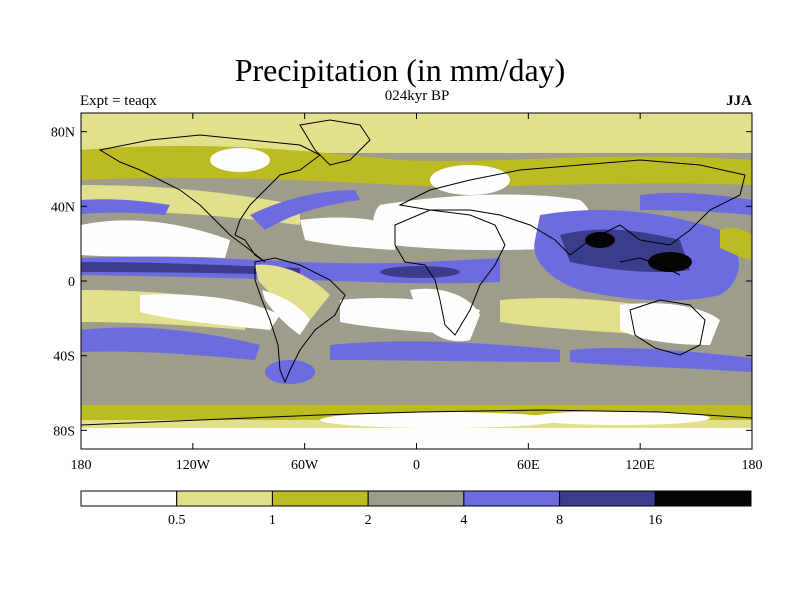 This screenshot has width=800, height=600. What do you see at coordinates (193, 465) in the screenshot?
I see `lon-tick-label: 120W` at bounding box center [193, 465].